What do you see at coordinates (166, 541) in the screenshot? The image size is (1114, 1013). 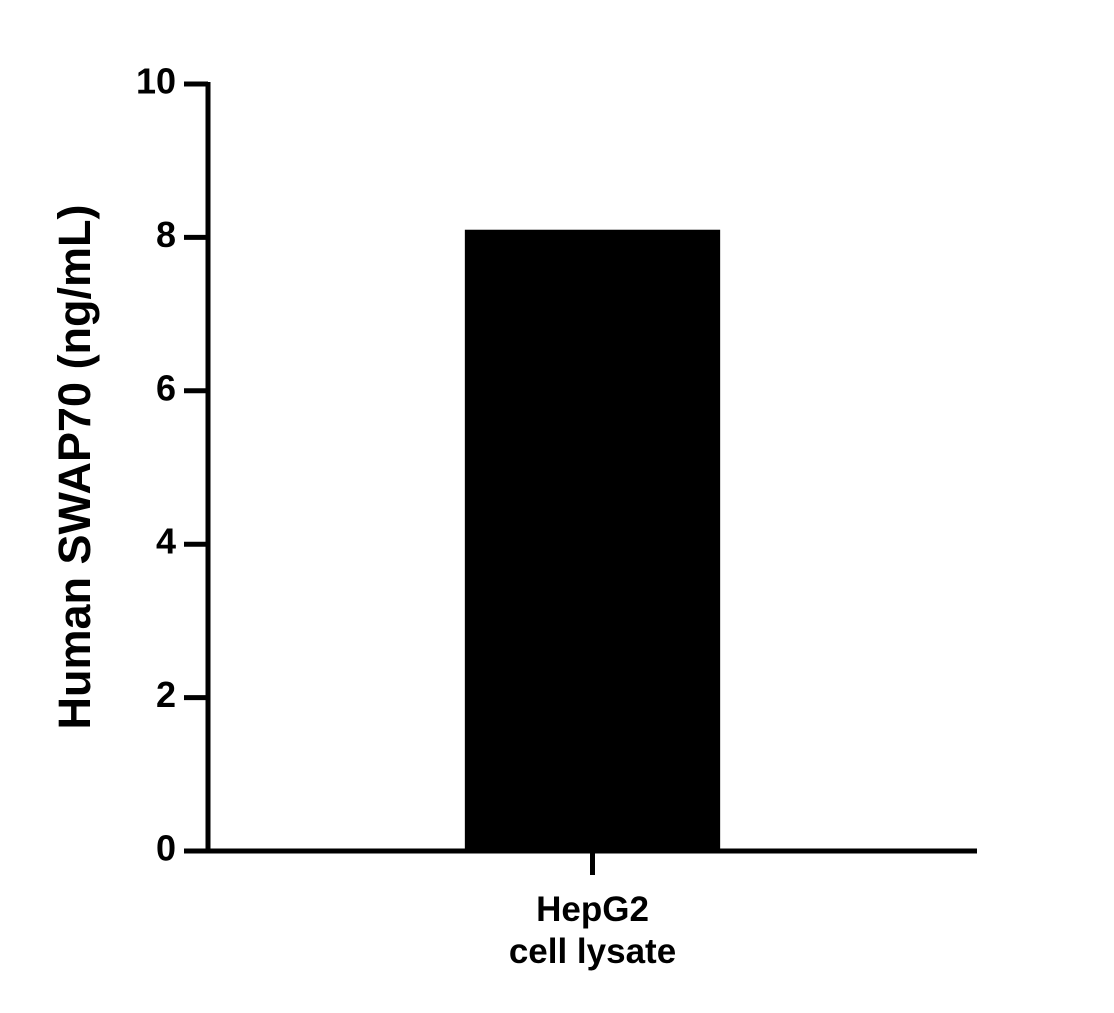 I see `y-tick-label: 4` at bounding box center [166, 541].